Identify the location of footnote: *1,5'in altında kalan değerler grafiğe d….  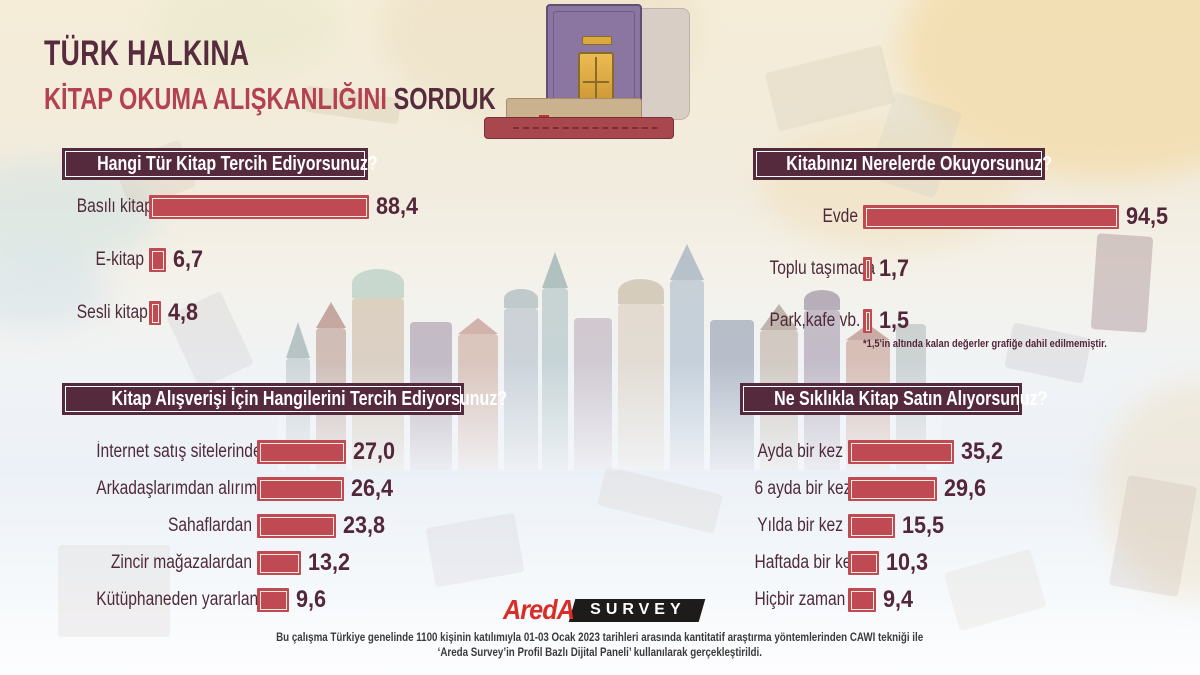
(985, 344).